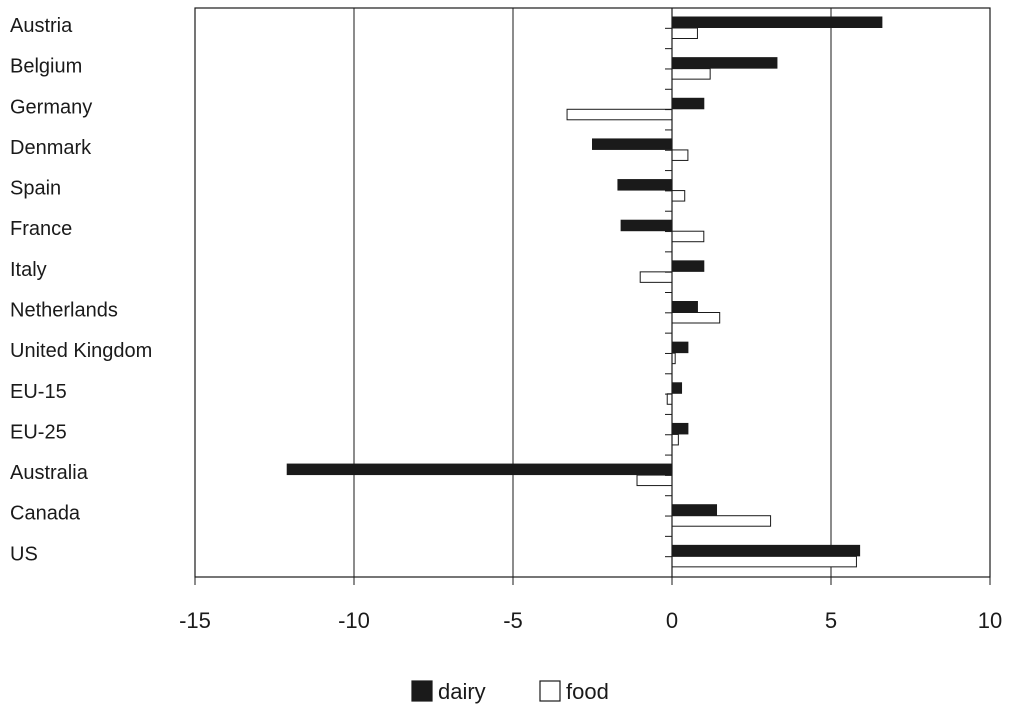 Image resolution: width=1011 pixels, height=706 pixels. What do you see at coordinates (462, 691) in the screenshot?
I see `legend-label-dairy: dairy` at bounding box center [462, 691].